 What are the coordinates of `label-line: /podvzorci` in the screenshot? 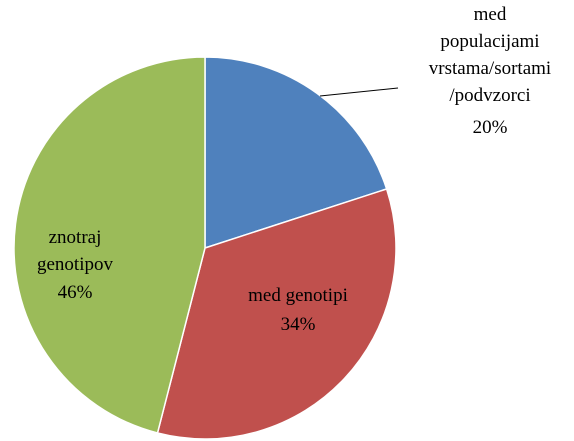 It's located at (489, 95).